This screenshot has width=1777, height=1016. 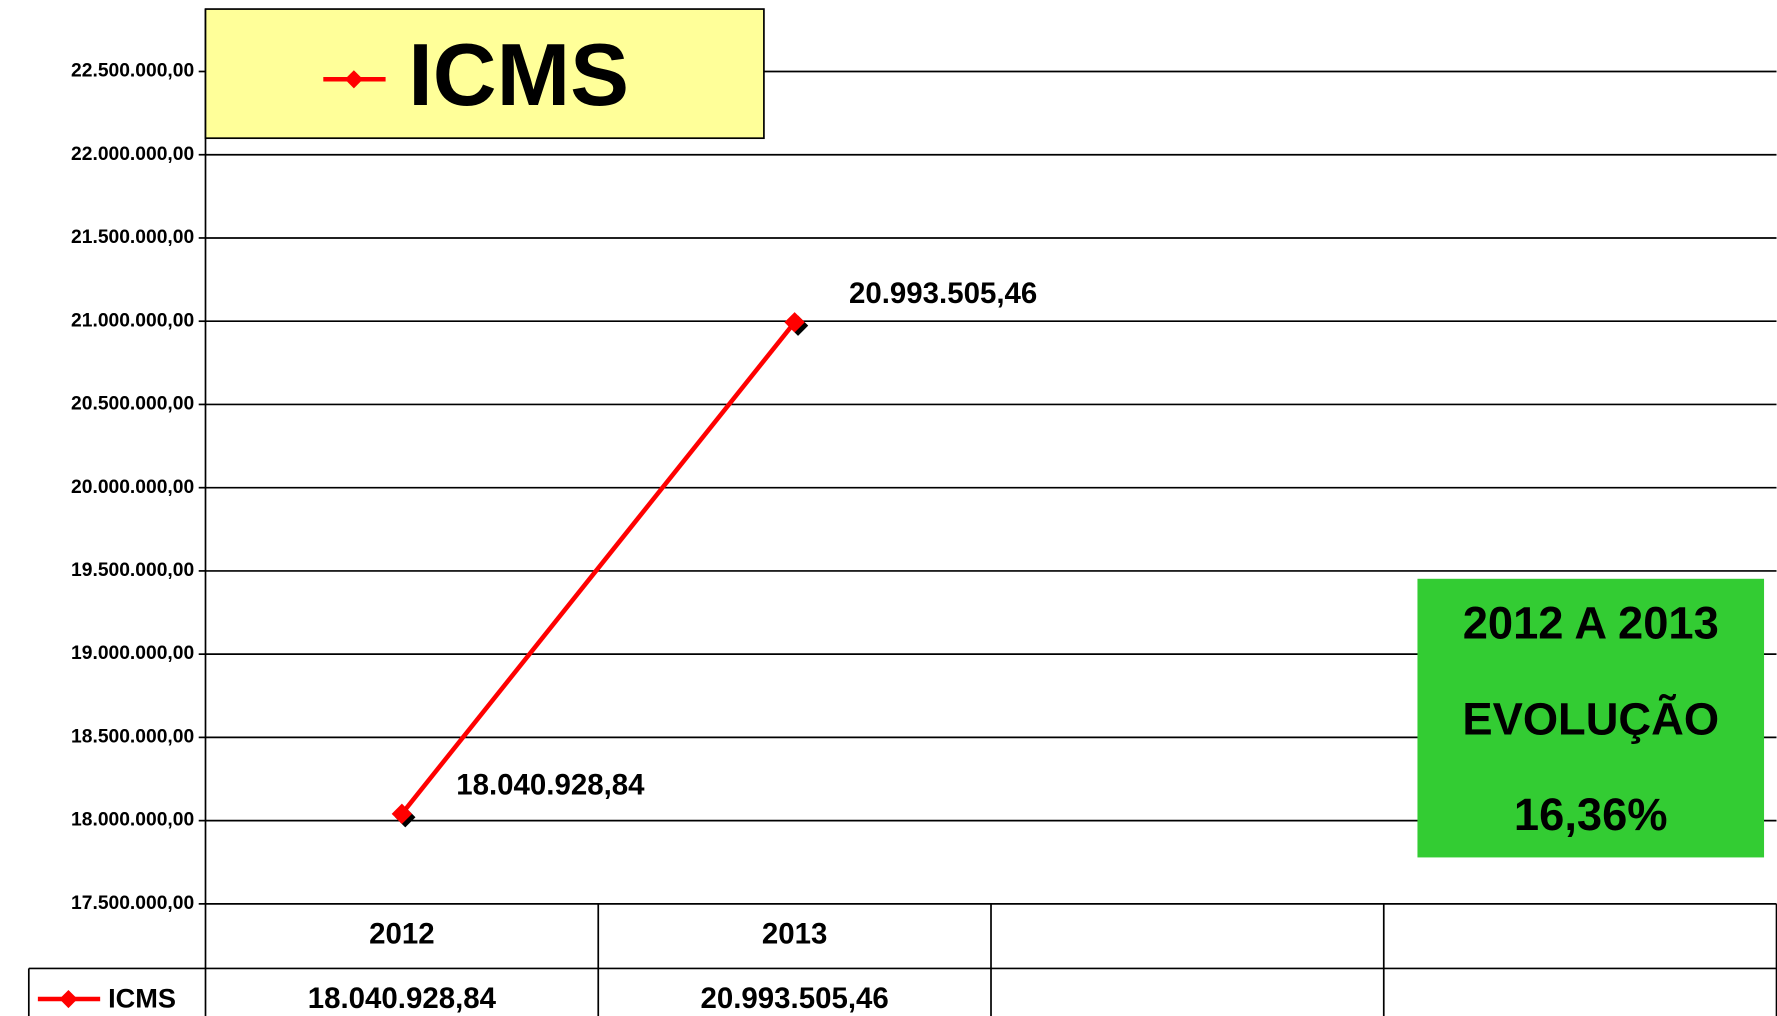 I want to click on annotation: EVOLUÇÃO, so click(x=1590, y=719).